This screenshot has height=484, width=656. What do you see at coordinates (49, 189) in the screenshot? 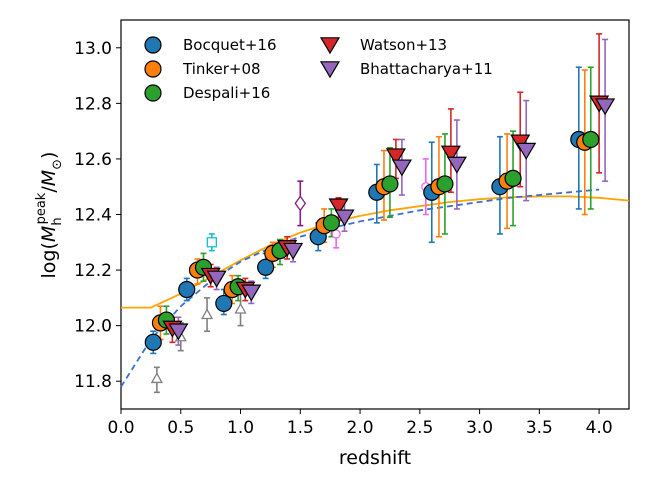
I see `y-label-slash: /` at bounding box center [49, 189].